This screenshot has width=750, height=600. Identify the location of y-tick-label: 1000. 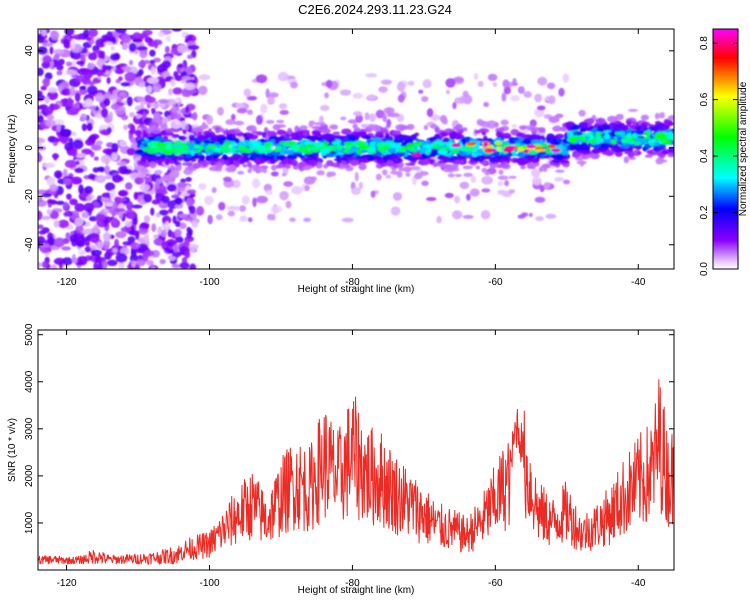
(29, 522).